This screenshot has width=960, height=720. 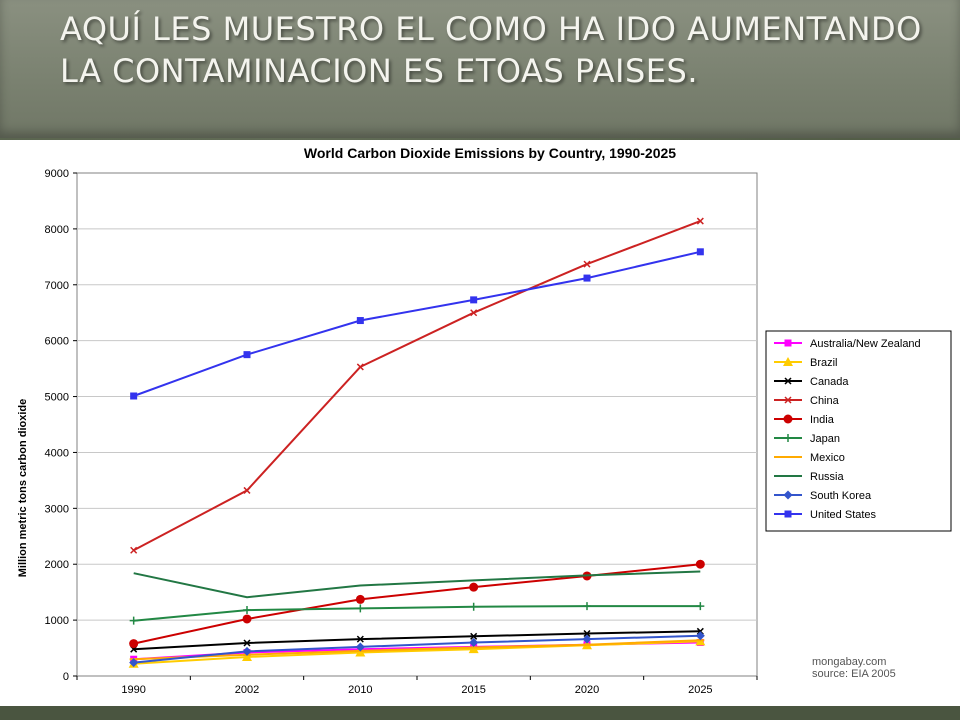 What do you see at coordinates (587, 690) in the screenshot?
I see `x-tick-label: 2020` at bounding box center [587, 690].